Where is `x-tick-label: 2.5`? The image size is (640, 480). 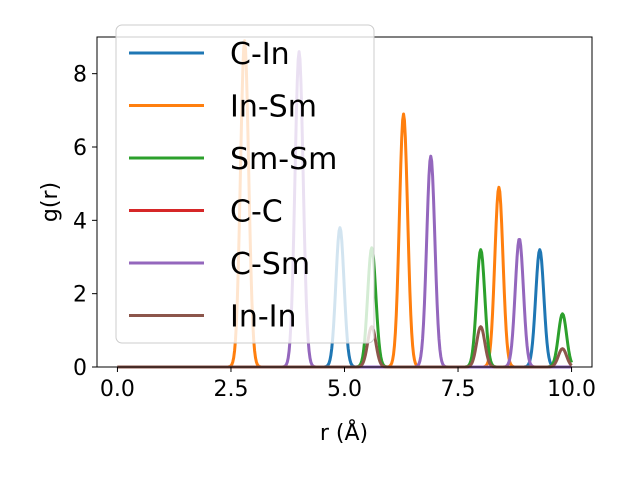 x-tick-label: 2.5 is located at coordinates (230, 389).